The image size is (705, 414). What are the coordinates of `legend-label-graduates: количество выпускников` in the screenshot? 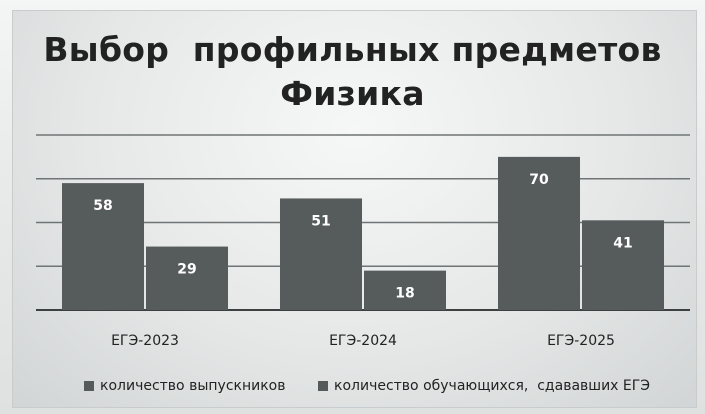 It's located at (193, 386).